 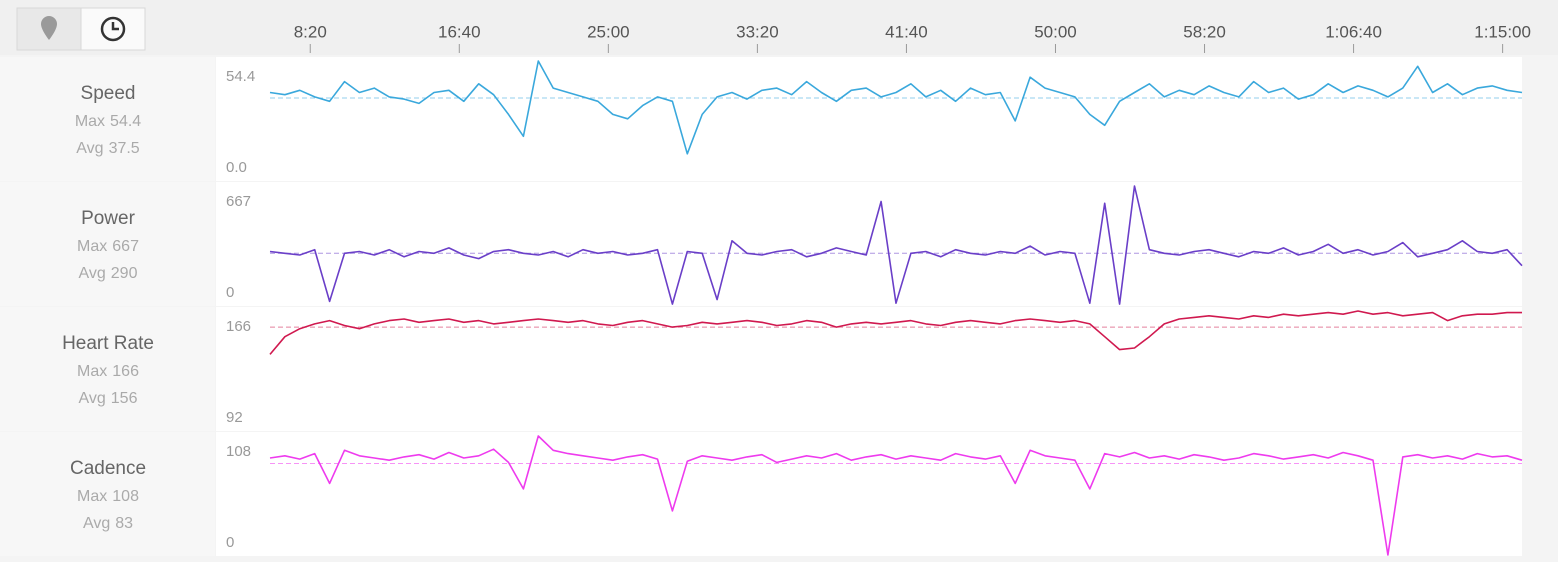 What do you see at coordinates (108, 121) in the screenshot?
I see `stat: Max 54.4` at bounding box center [108, 121].